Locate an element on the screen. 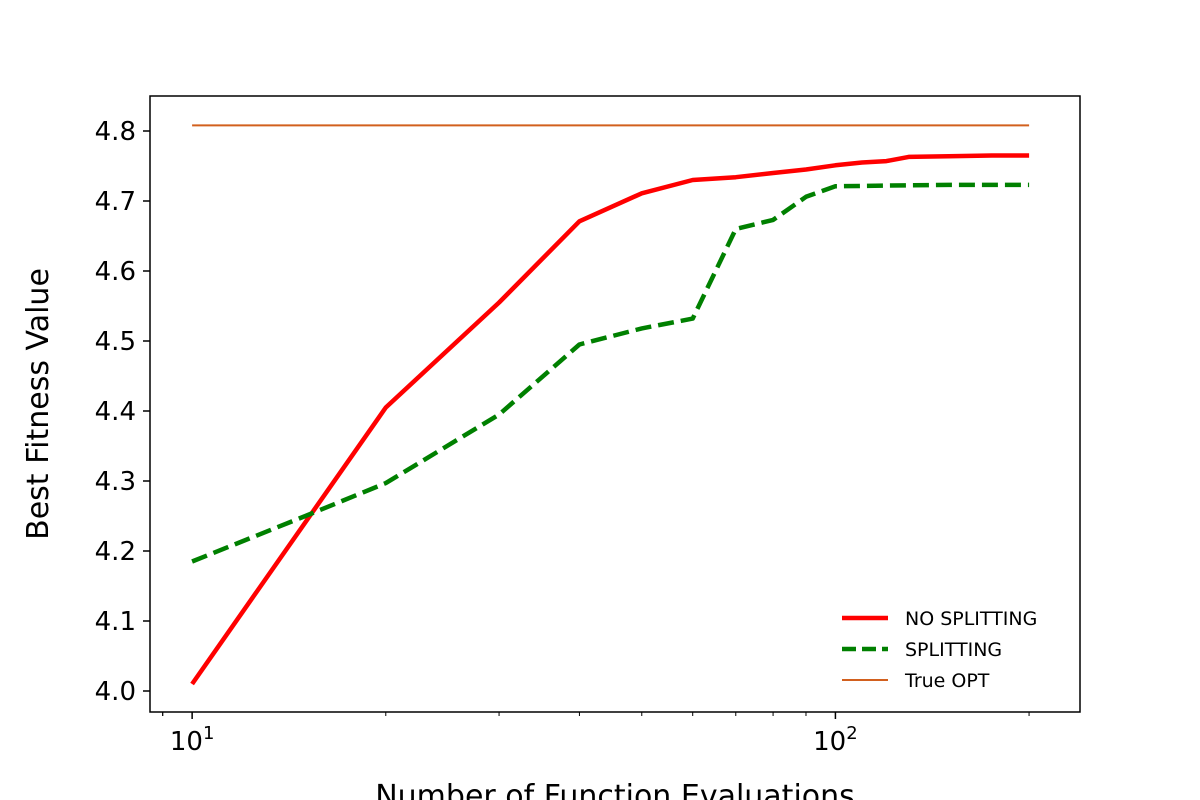 This screenshot has height=800, width=1200. y-tick-label: 4.4 is located at coordinates (115, 412).